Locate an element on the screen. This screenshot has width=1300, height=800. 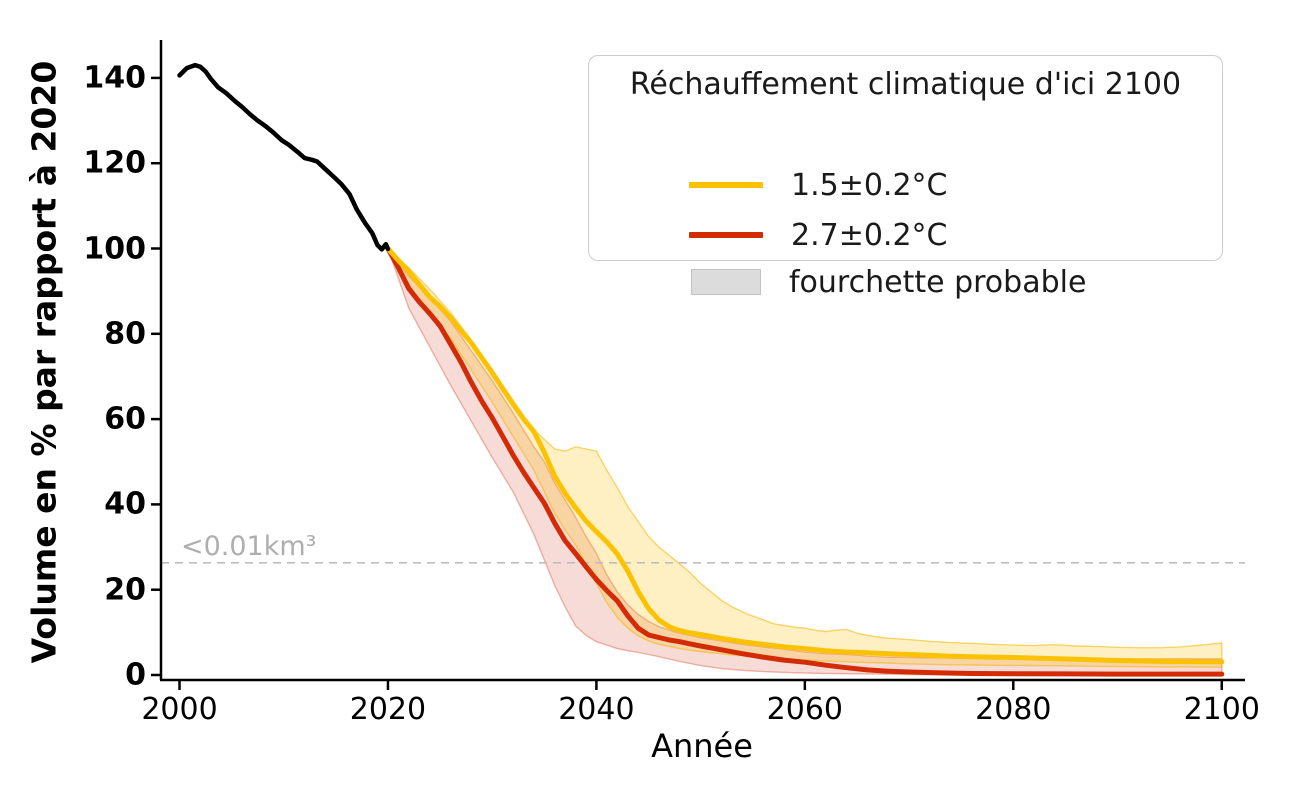
legend-label-1.5C: 1.5±0.2°C is located at coordinates (869, 185).